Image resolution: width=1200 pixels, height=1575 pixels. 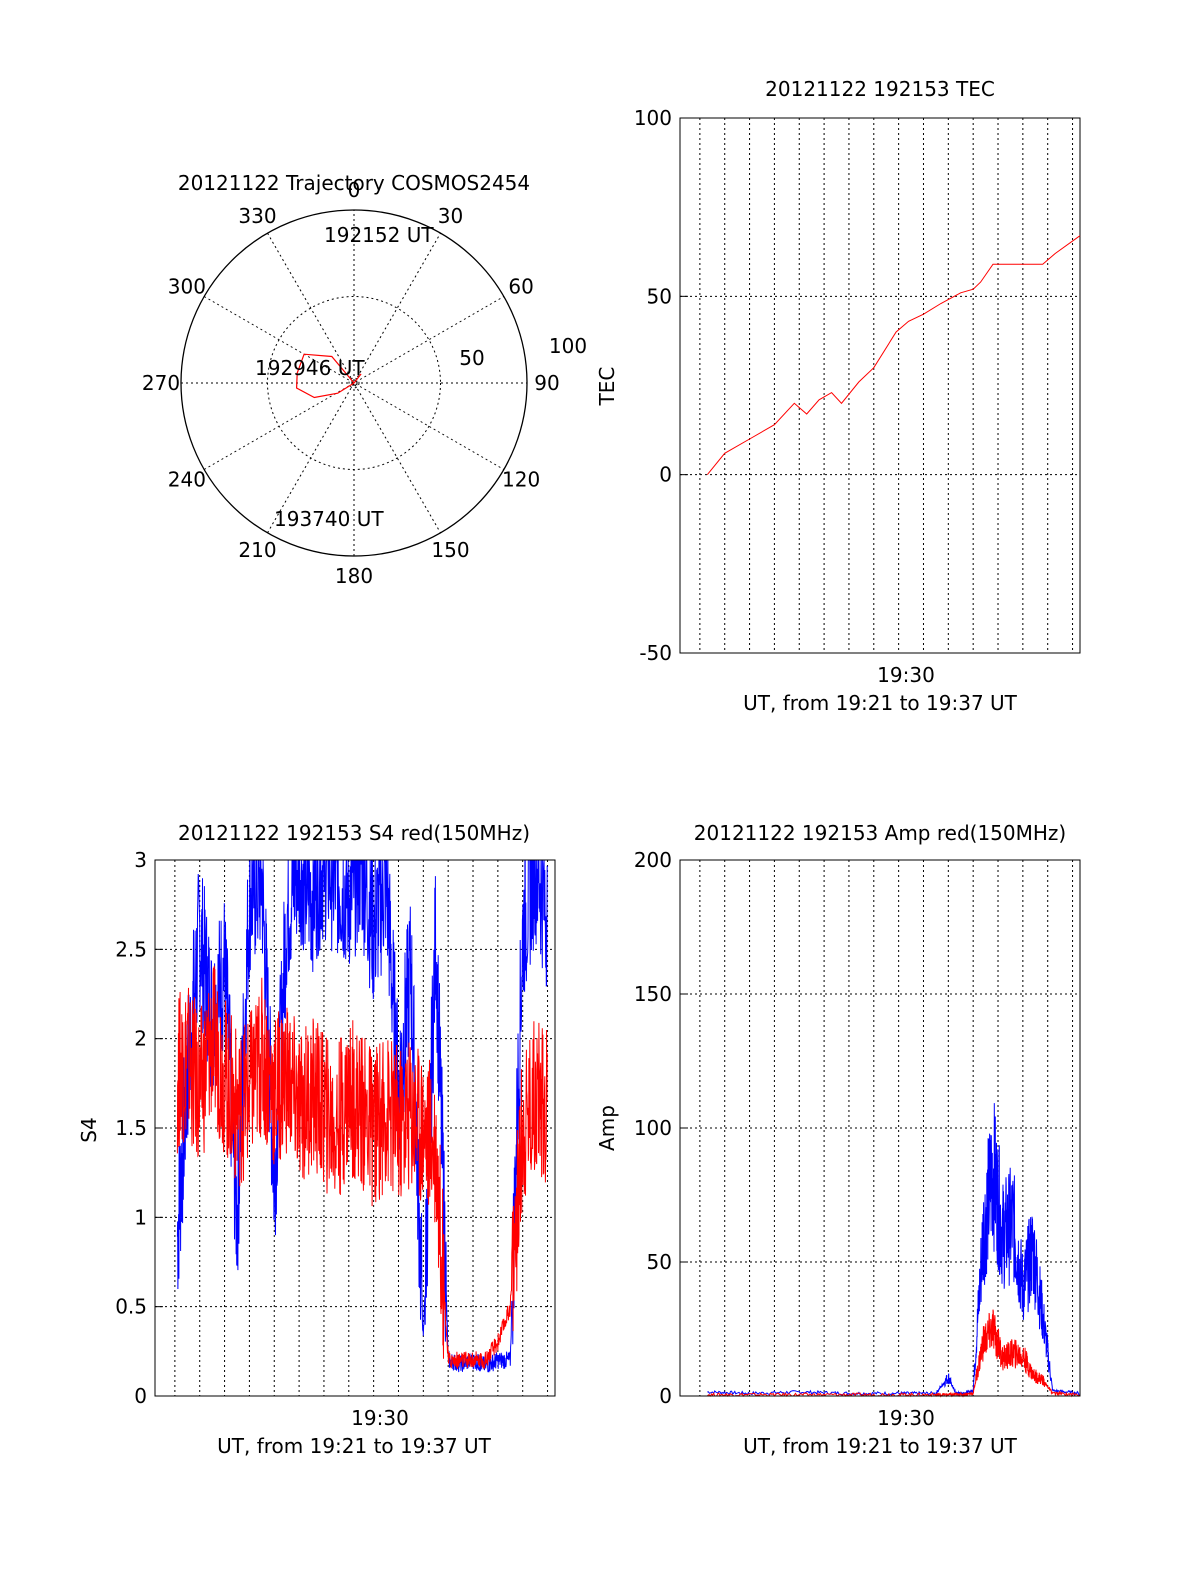 I want to click on polar-angle-label-90: 90, so click(x=546, y=383).